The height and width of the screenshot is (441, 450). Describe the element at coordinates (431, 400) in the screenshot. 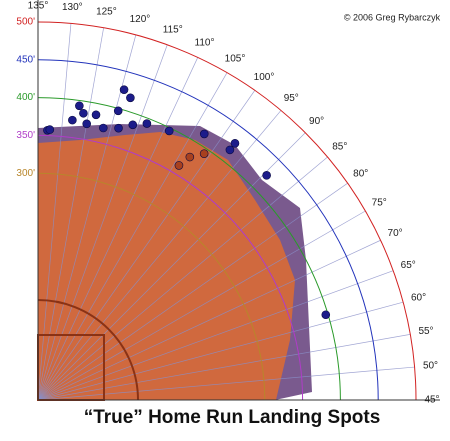

I see `angle-label: 45°` at that location.